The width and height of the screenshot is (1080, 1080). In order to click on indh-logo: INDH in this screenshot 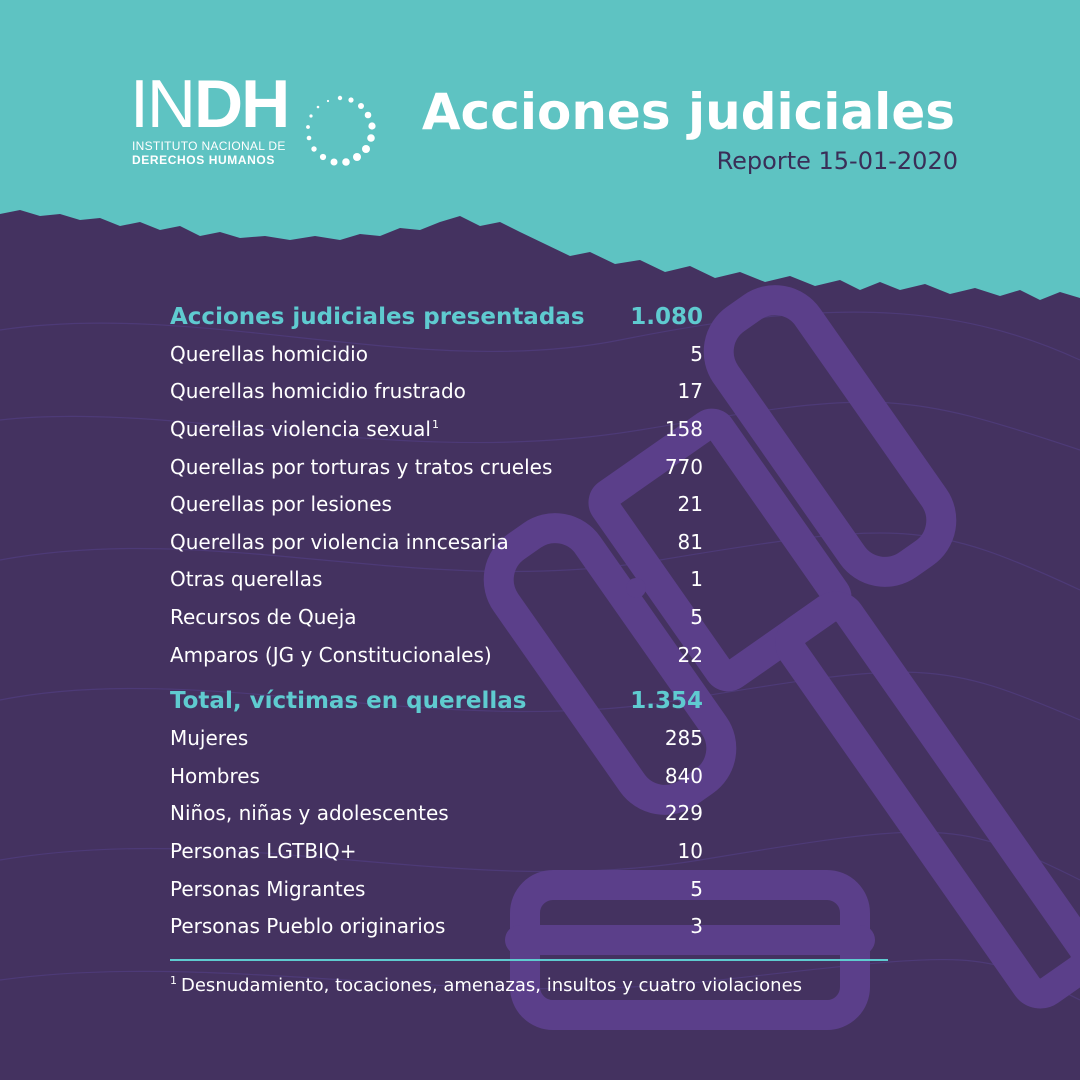, I will do `click(255, 123)`.